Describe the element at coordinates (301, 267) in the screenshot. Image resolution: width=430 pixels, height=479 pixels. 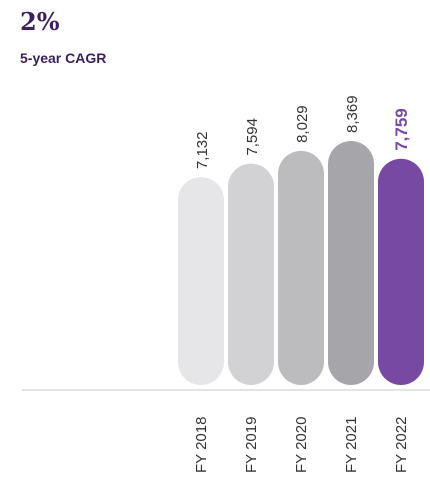
I see `bar-fy-2020` at that location.